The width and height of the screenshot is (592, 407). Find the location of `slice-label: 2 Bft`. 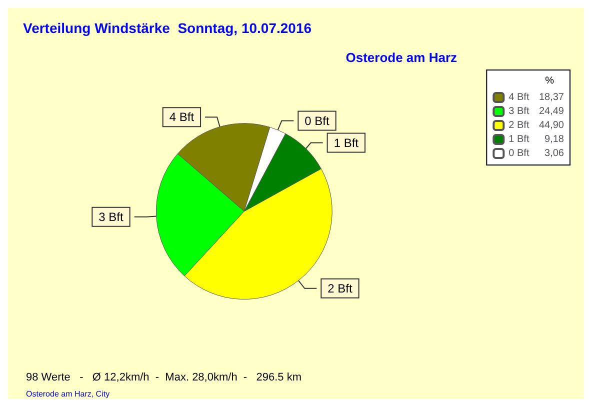

slice-label: 2 Bft is located at coordinates (340, 288).